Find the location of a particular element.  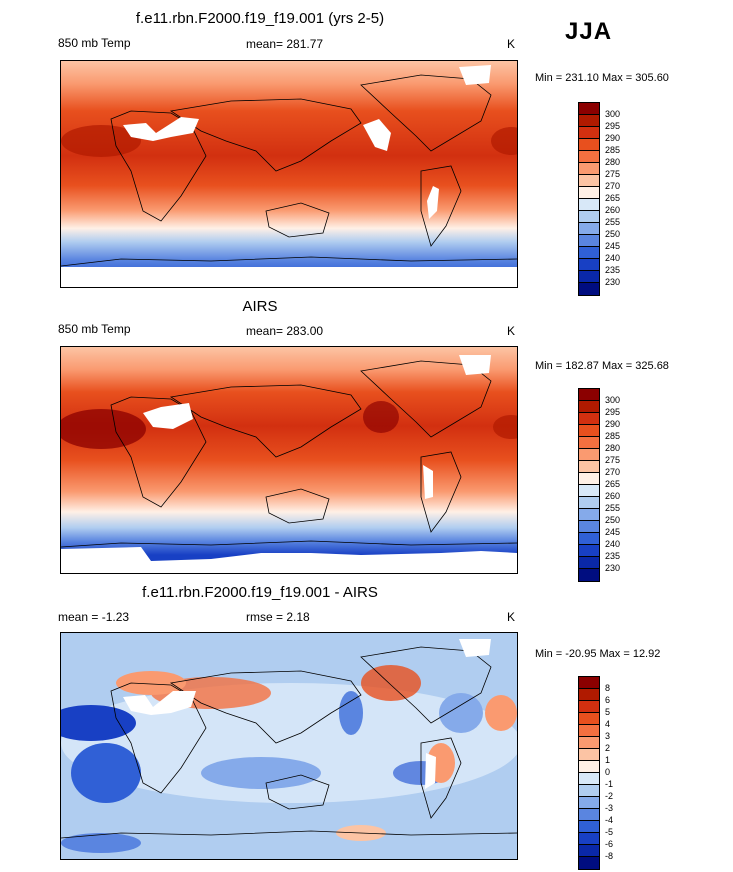

panel-1-minmax: Min = 231.10 Max = 305.60 is located at coordinates (602, 78).